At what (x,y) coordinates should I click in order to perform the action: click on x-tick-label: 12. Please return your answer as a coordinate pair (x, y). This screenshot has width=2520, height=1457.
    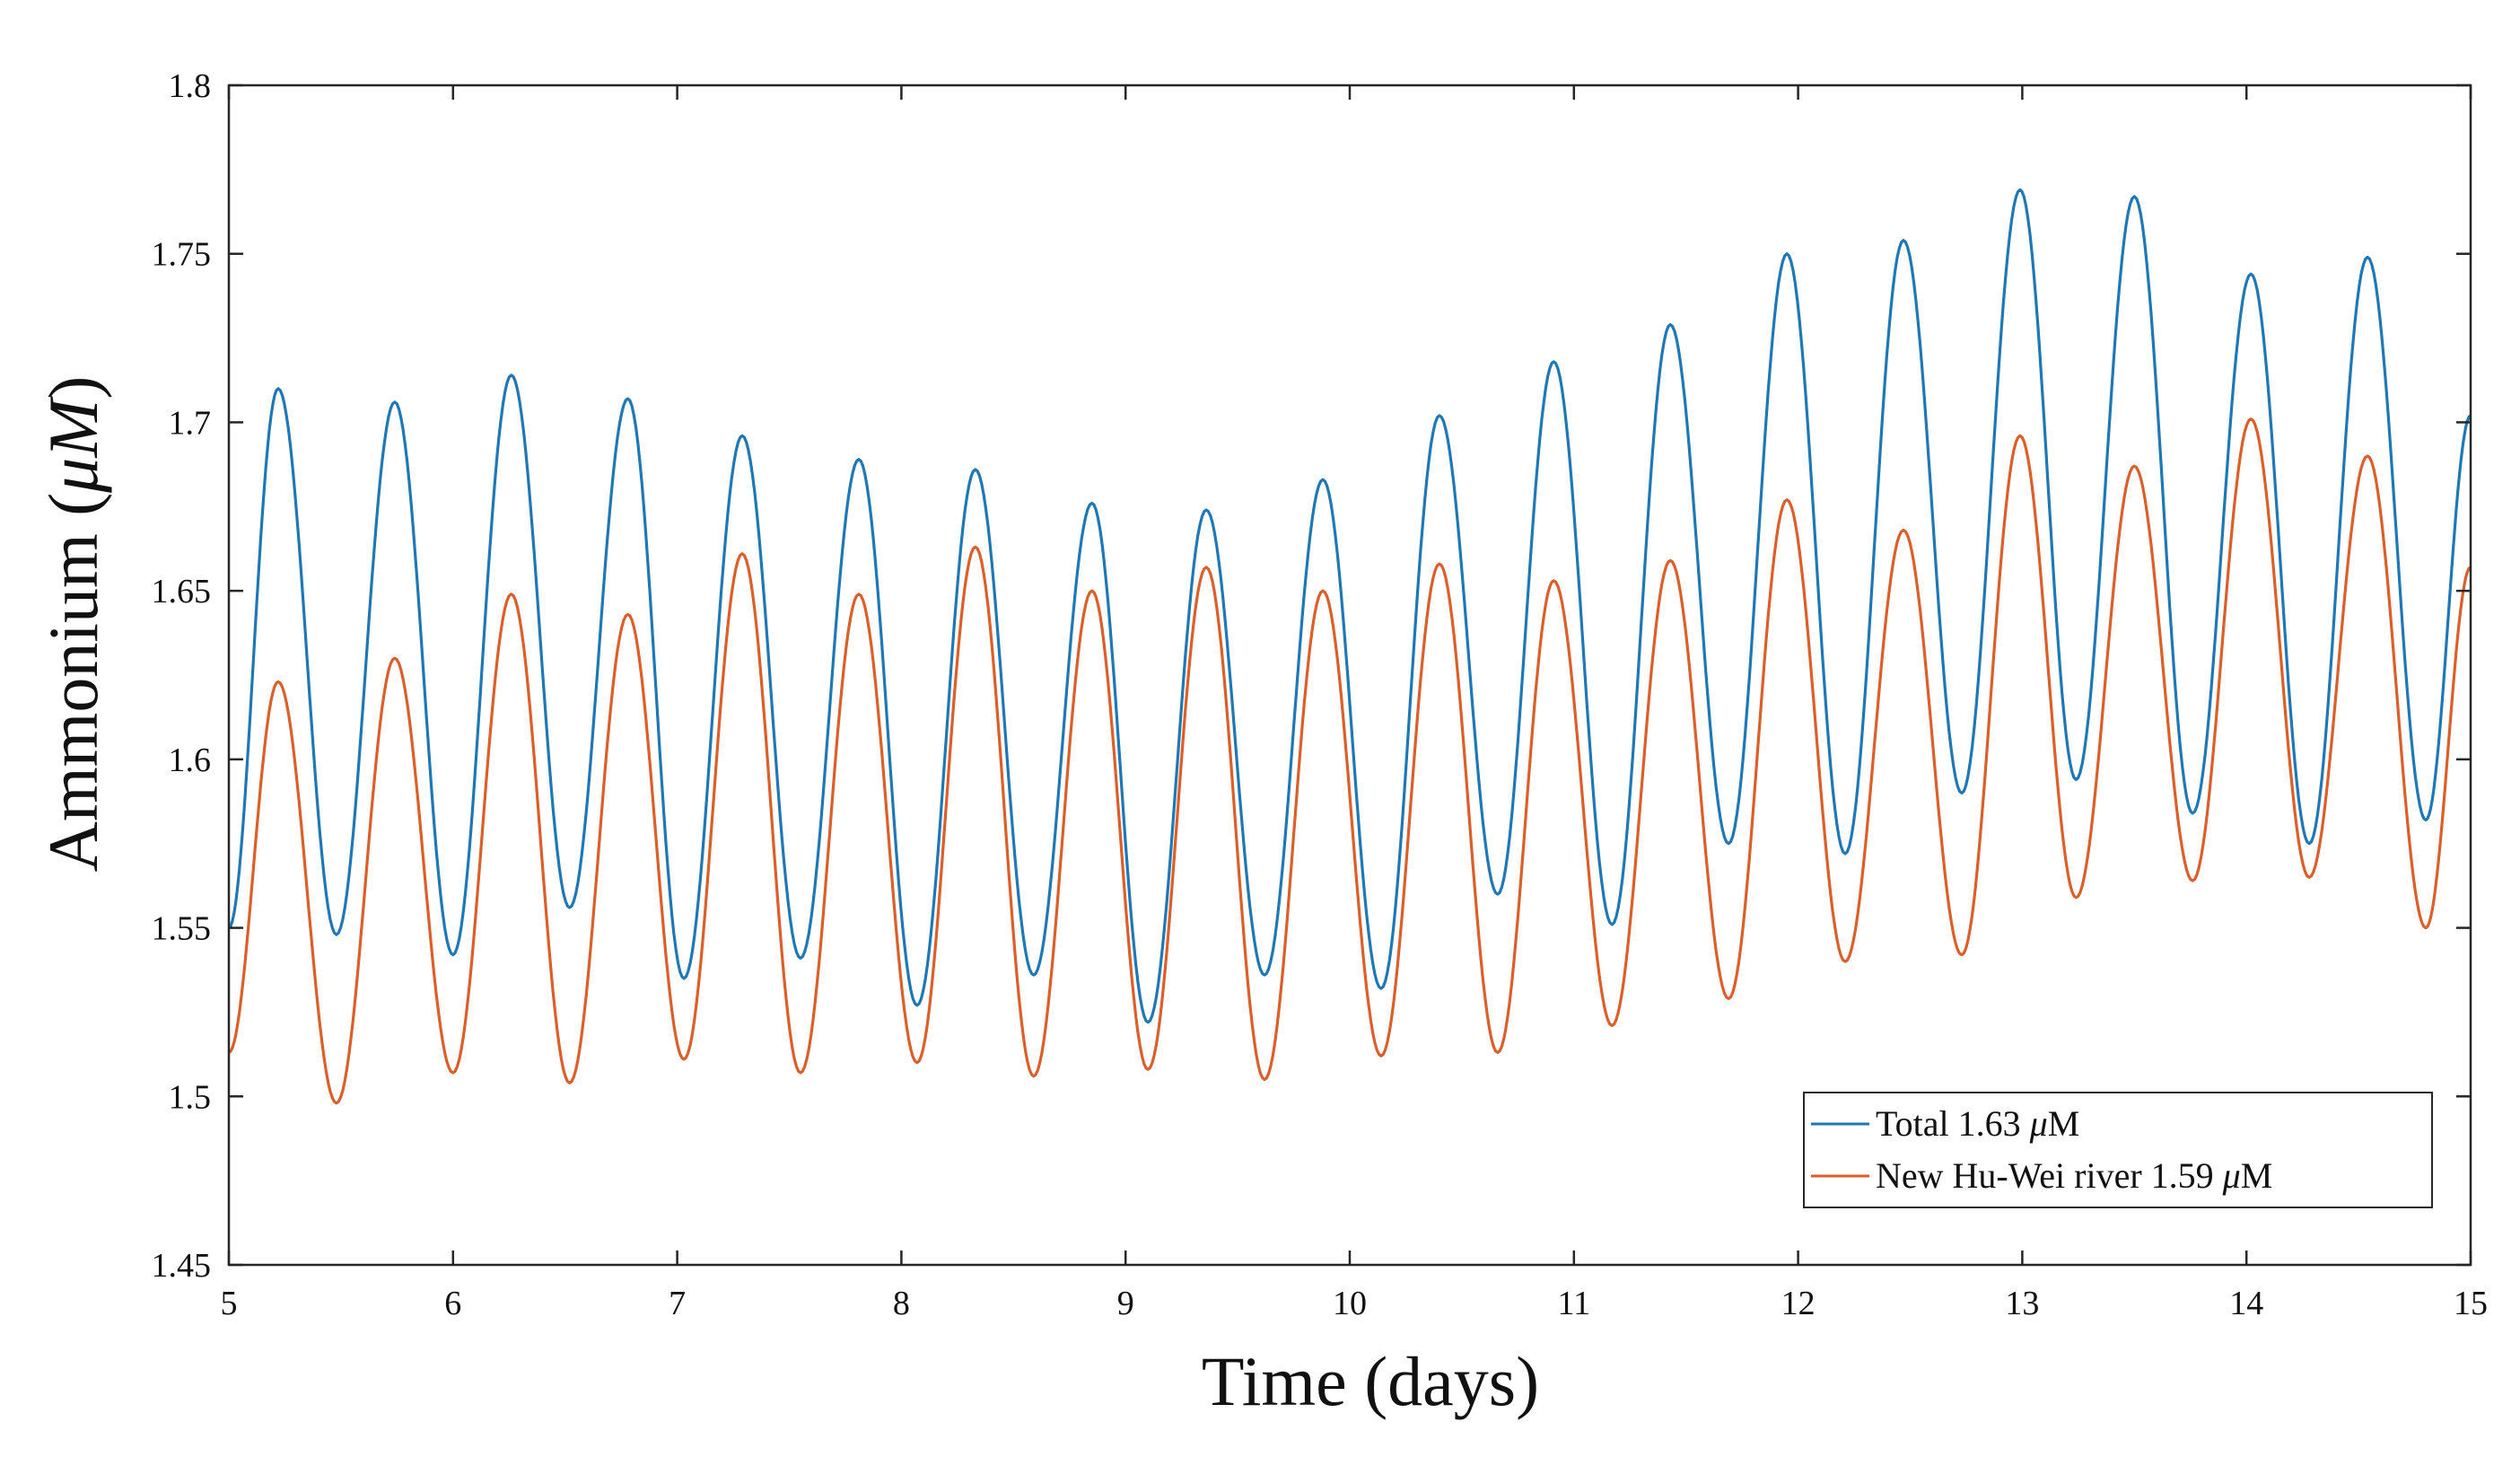
    Looking at the image, I should click on (1799, 1303).